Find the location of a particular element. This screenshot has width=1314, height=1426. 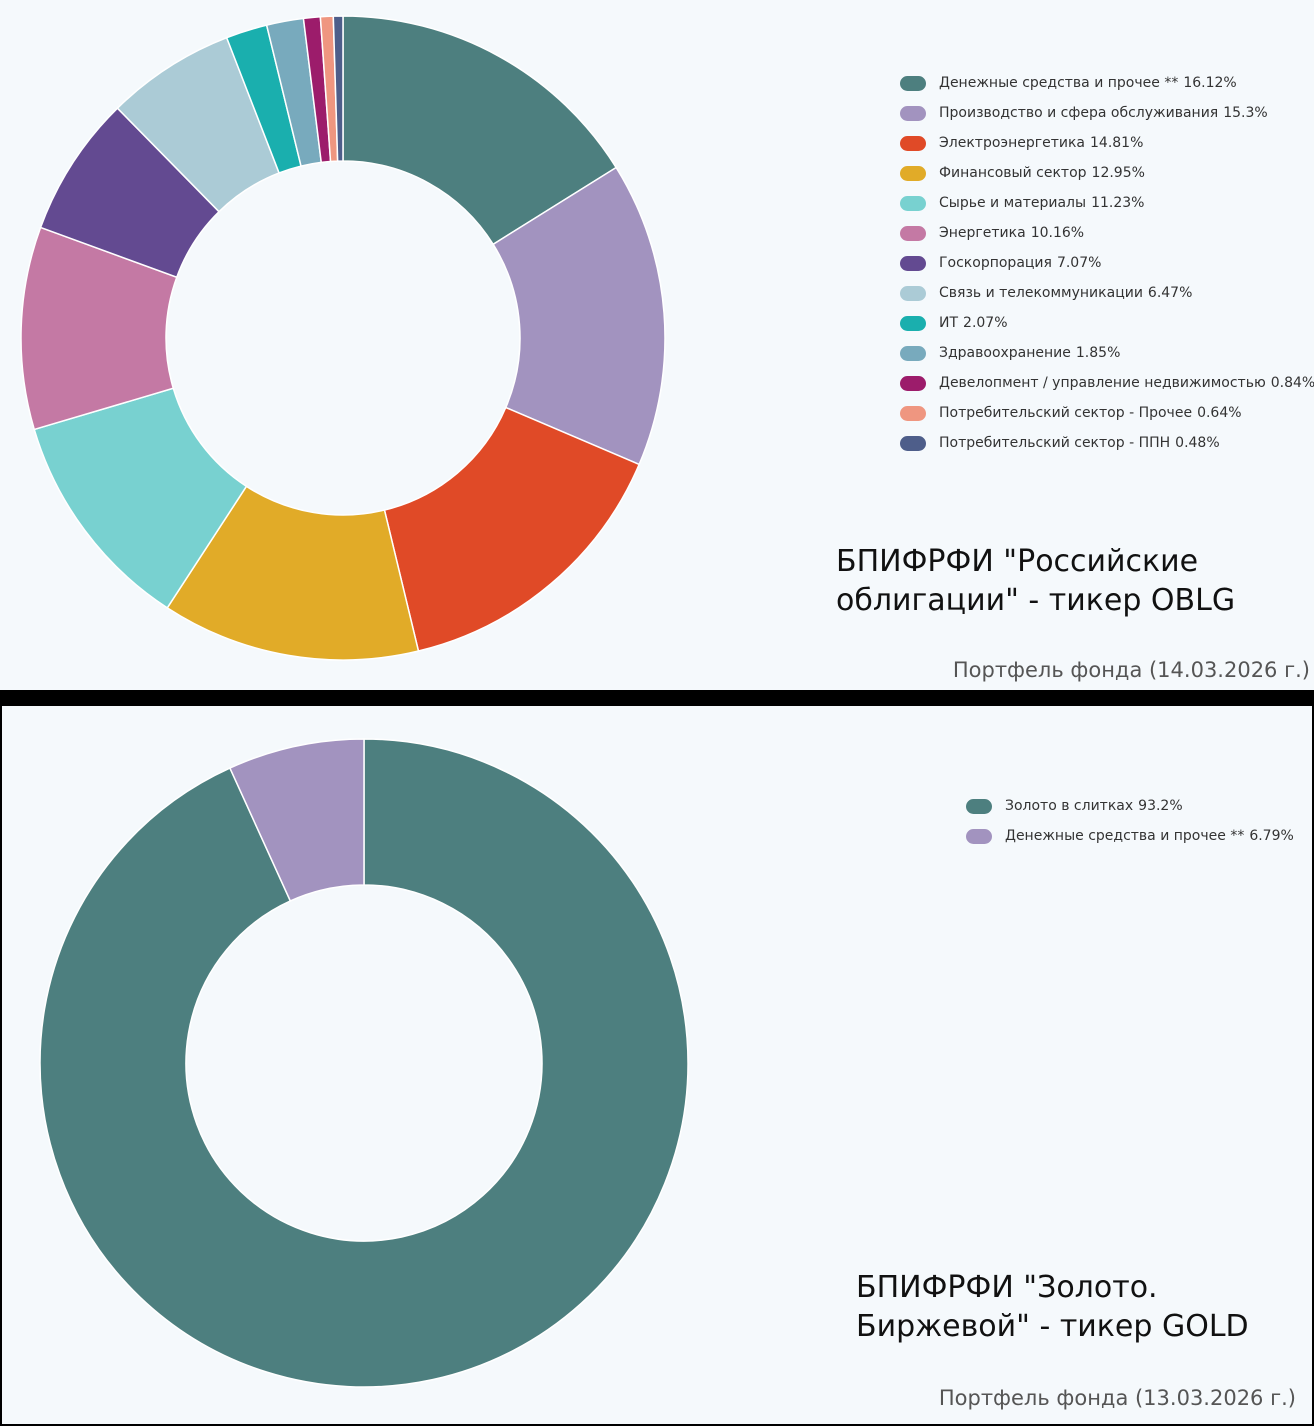

legend-item: Потребительский сектор - ППН 0.48% is located at coordinates (1107, 443).